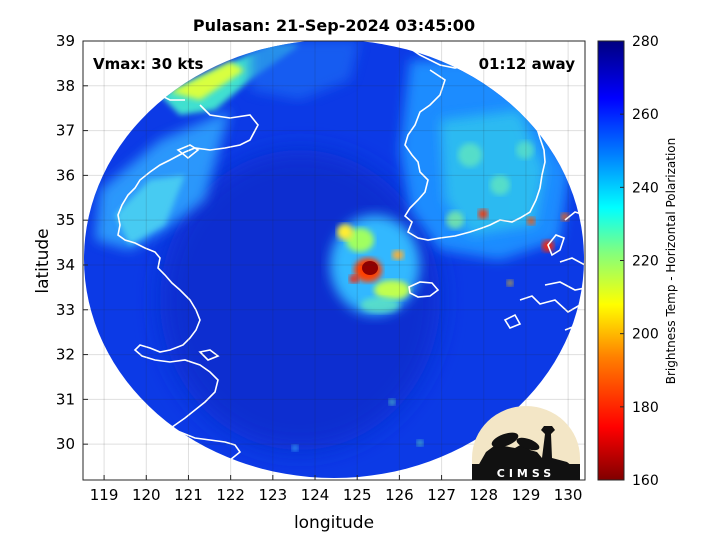 The height and width of the screenshot is (540, 720). I want to click on colorbar-tick-label: 260, so click(645, 115).